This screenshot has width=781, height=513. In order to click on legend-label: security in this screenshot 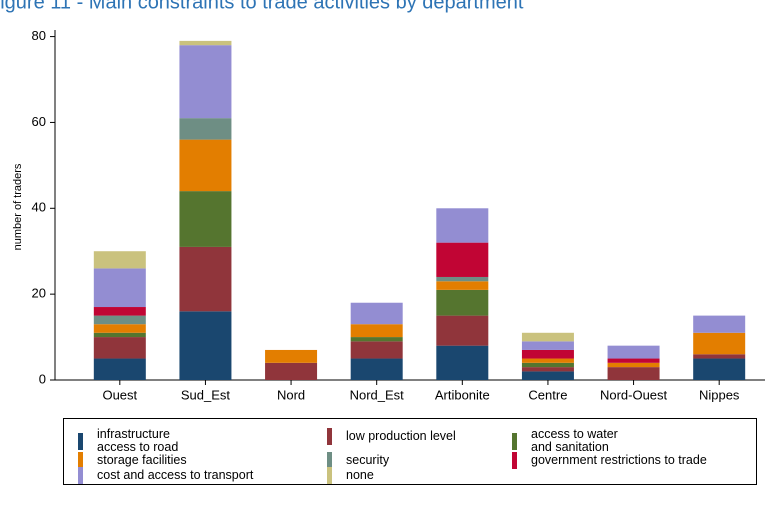, I will do `click(368, 460)`.